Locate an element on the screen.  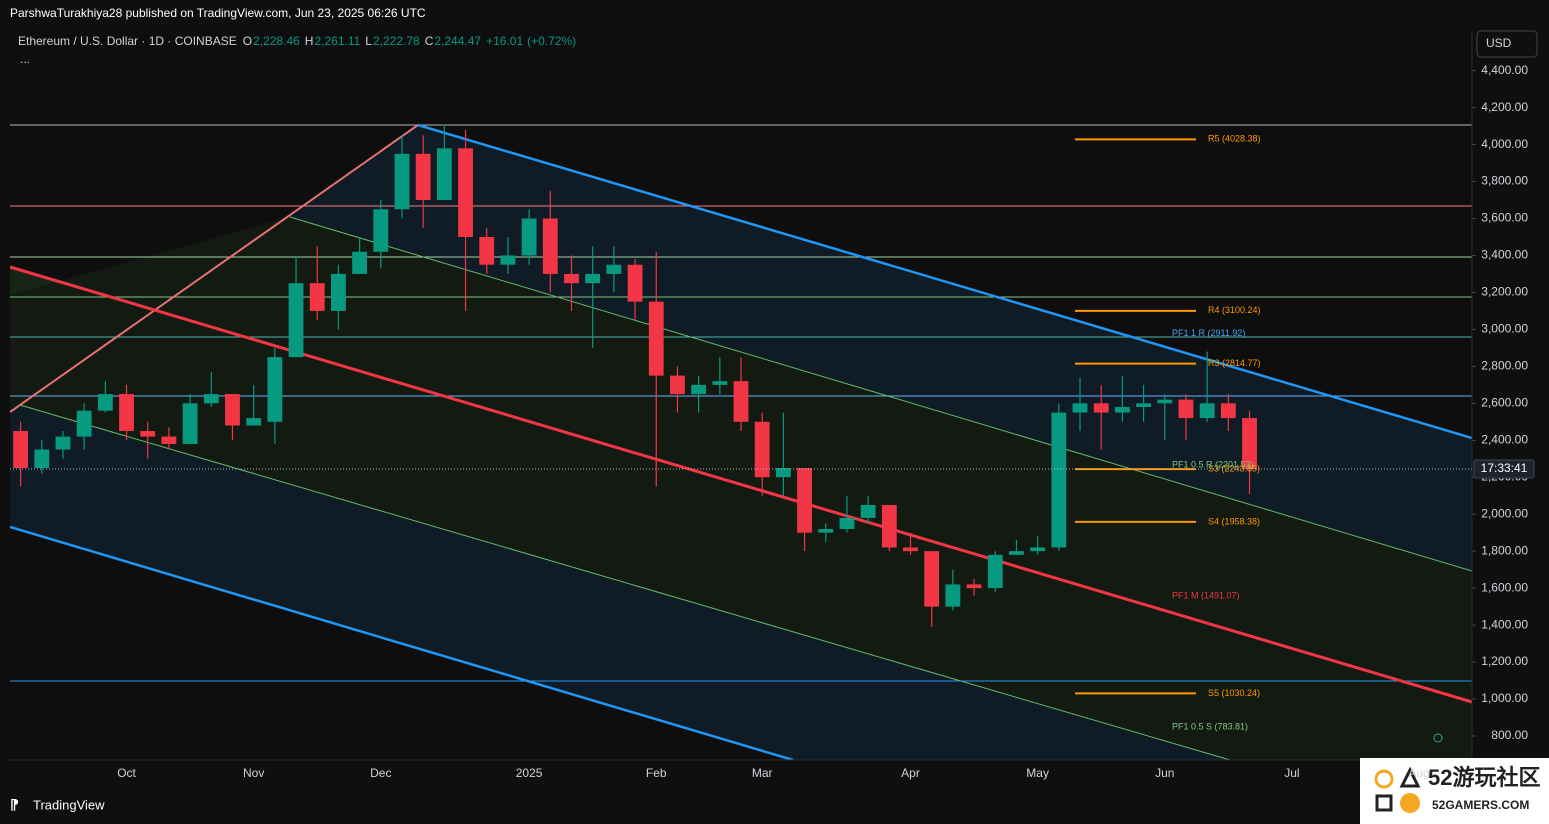
x-tick-label: Apr is located at coordinates (910, 773).